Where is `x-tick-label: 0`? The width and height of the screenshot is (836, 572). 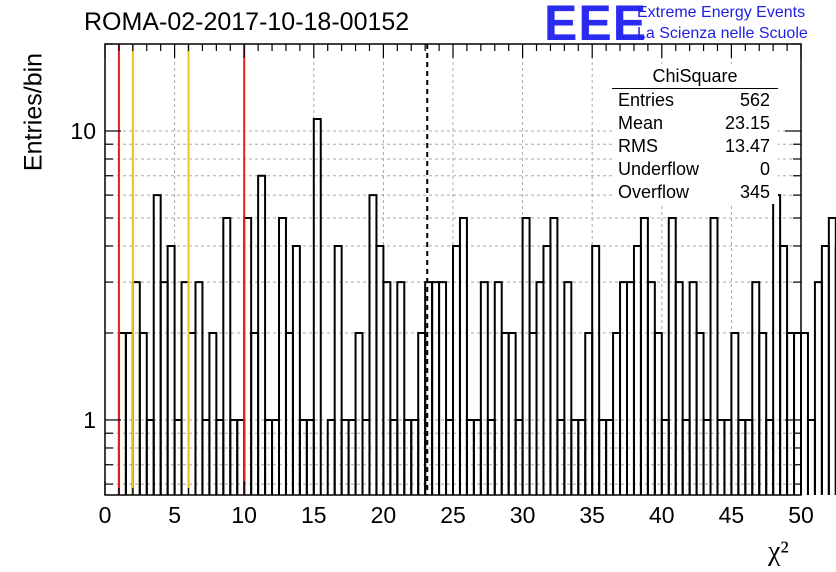 x-tick-label: 0 is located at coordinates (105, 515).